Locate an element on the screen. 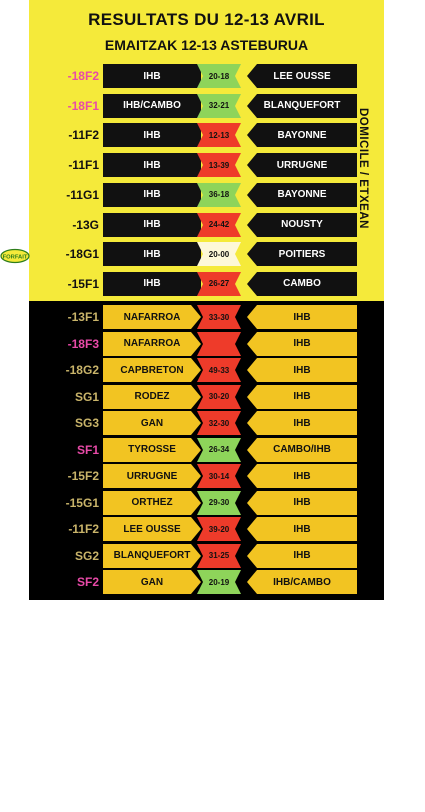 The height and width of the screenshot is (812, 425). away-team-name: IHB/CAMBO is located at coordinates (302, 582).